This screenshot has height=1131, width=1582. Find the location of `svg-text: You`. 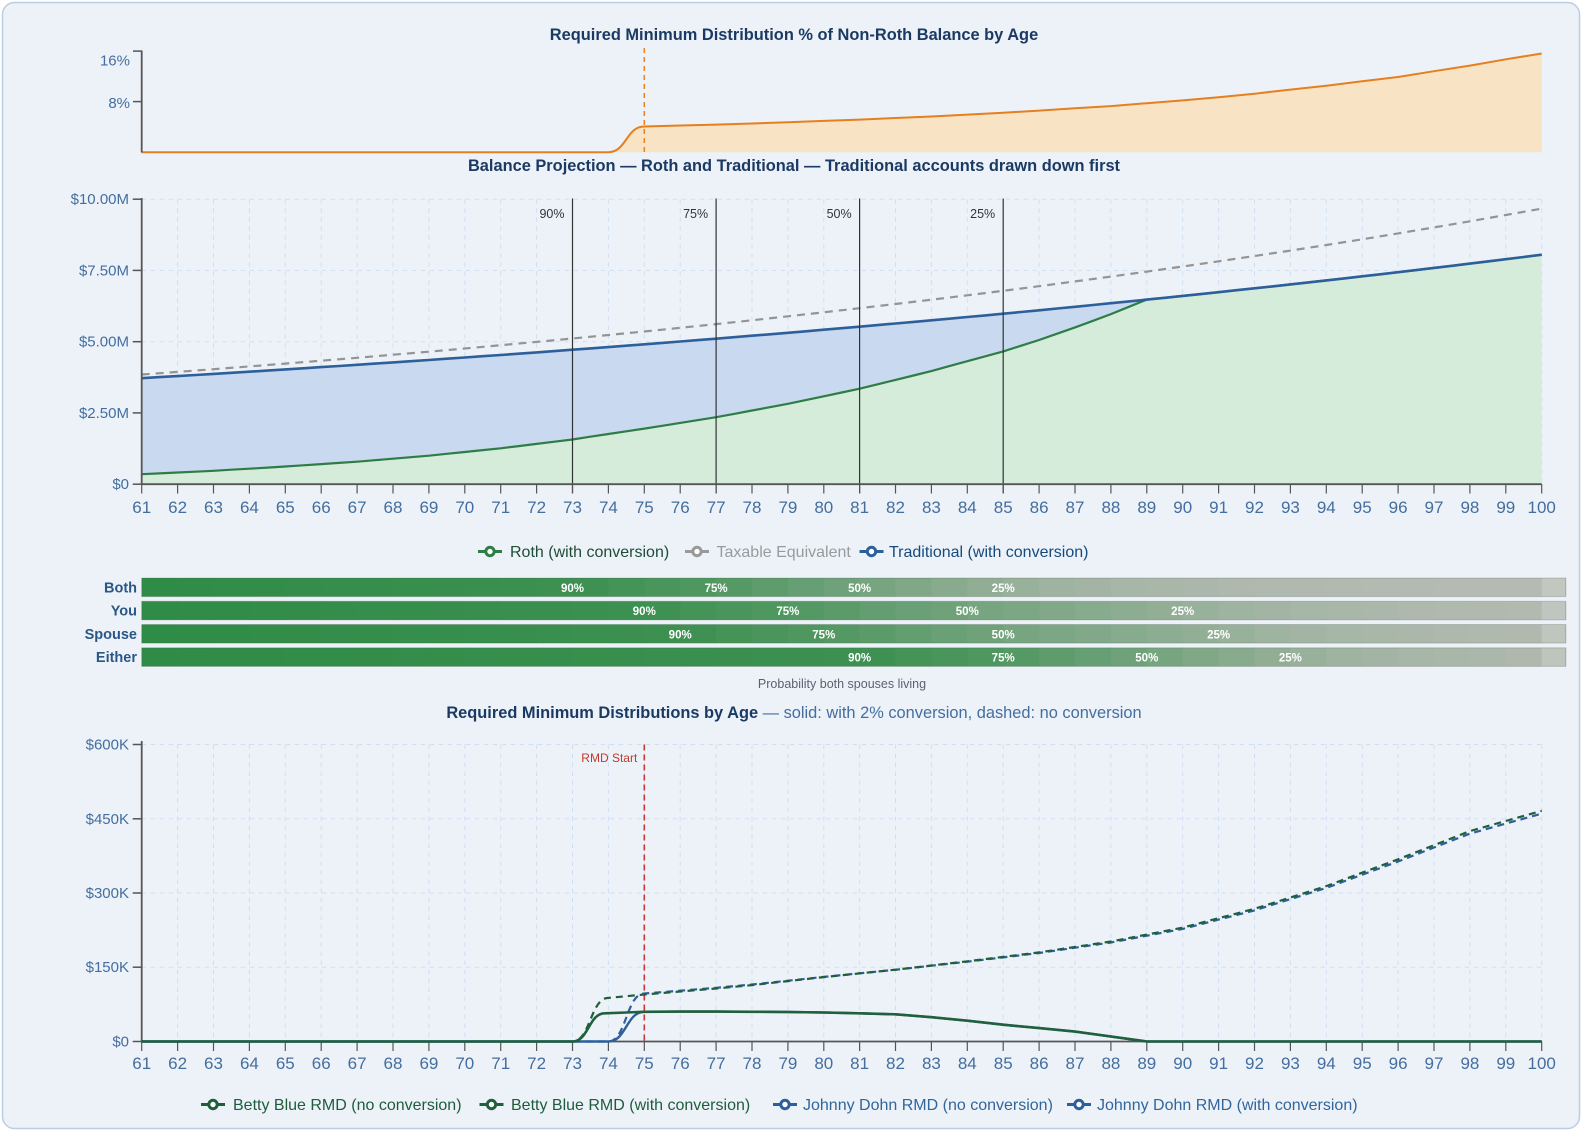

svg-text: You is located at coordinates (124, 612).